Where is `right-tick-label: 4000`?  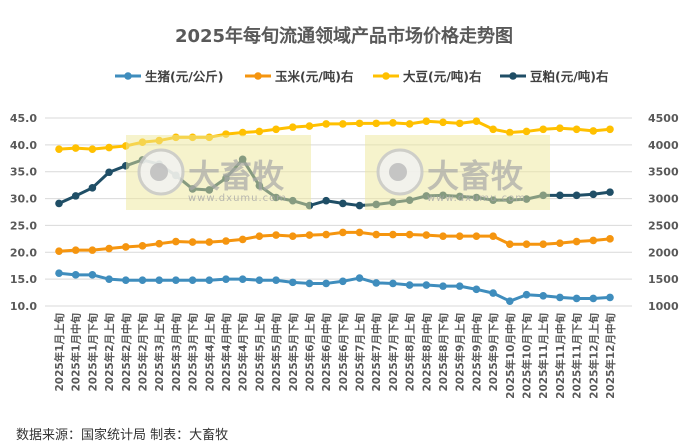 right-tick-label: 4000 is located at coordinates (663, 145).